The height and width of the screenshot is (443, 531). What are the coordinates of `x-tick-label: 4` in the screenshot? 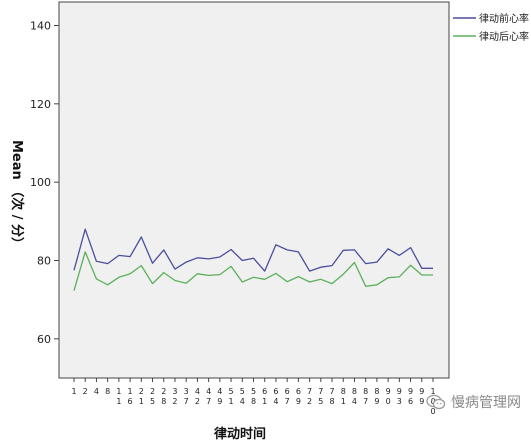 It's located at (96, 391).